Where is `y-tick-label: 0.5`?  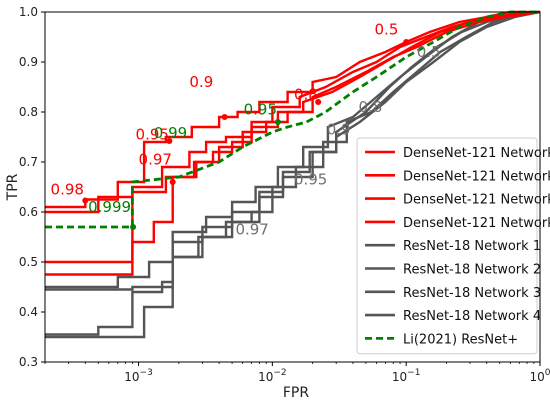
y-tick-label: 0.5 is located at coordinates (28, 262).